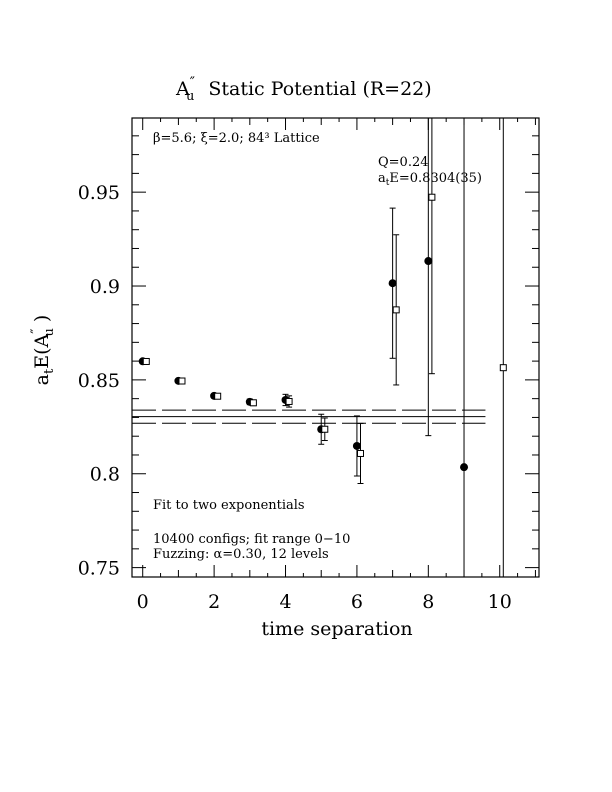 This screenshot has width=612, height=792. Describe the element at coordinates (105, 287) in the screenshot. I see `y-tick-label: 0.9` at that location.